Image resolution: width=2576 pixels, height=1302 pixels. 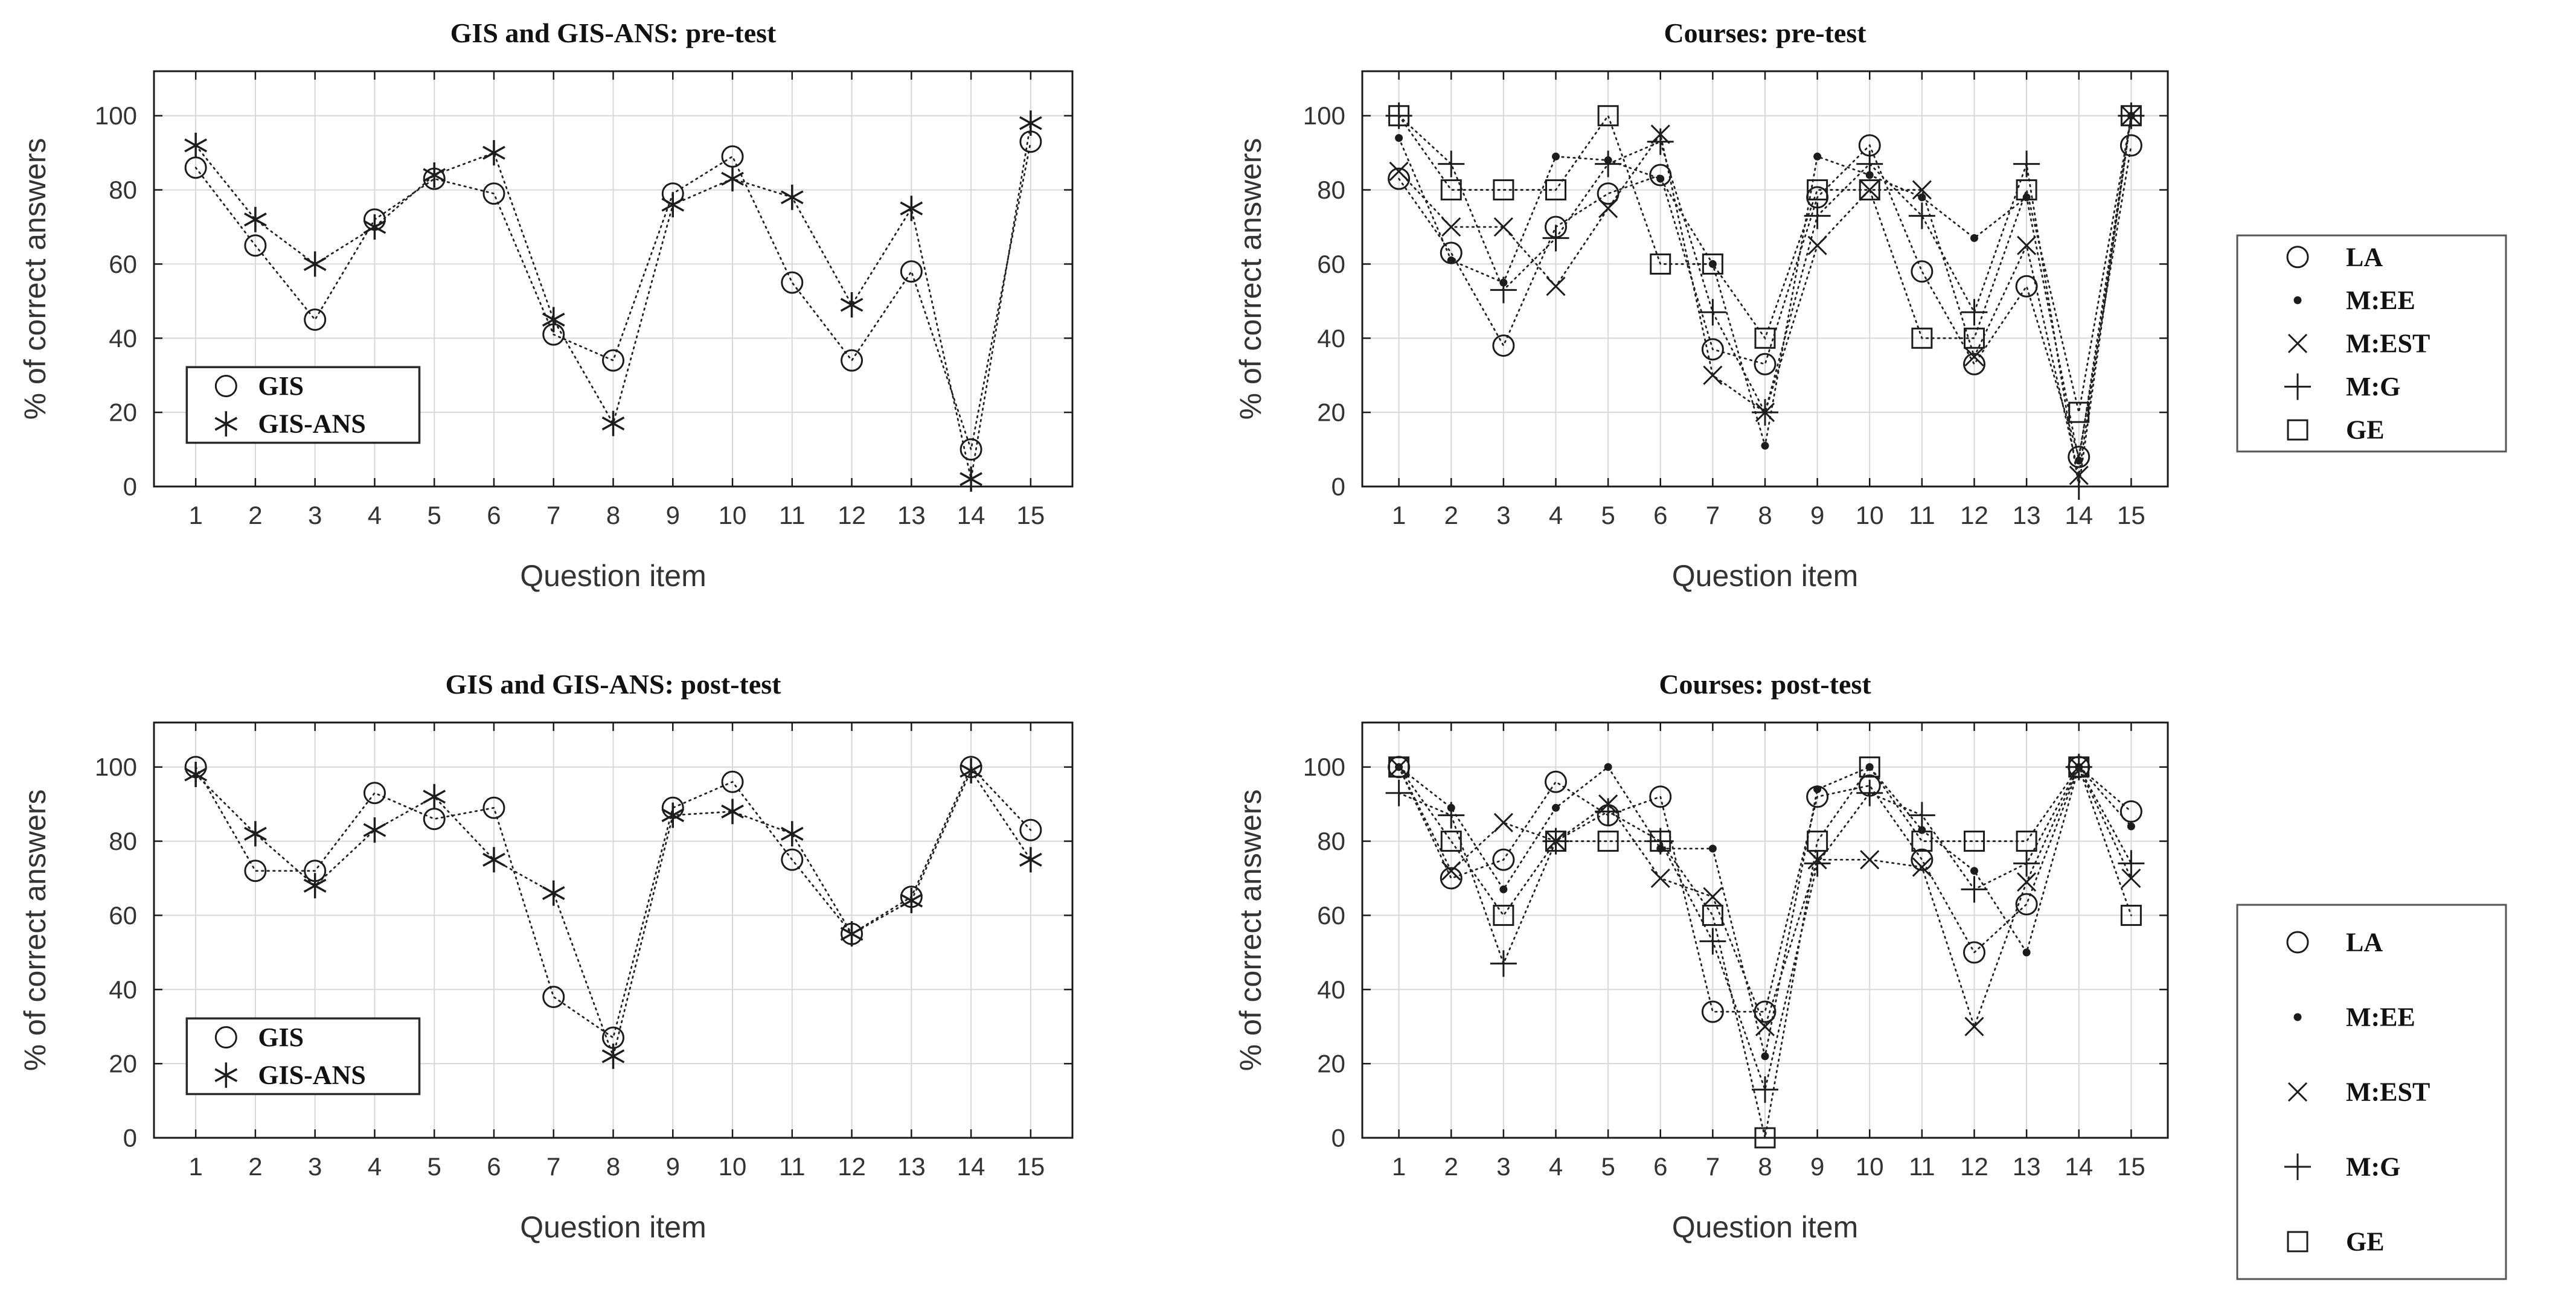 What do you see at coordinates (2380, 300) in the screenshot?
I see `legend-label: M:EE` at bounding box center [2380, 300].